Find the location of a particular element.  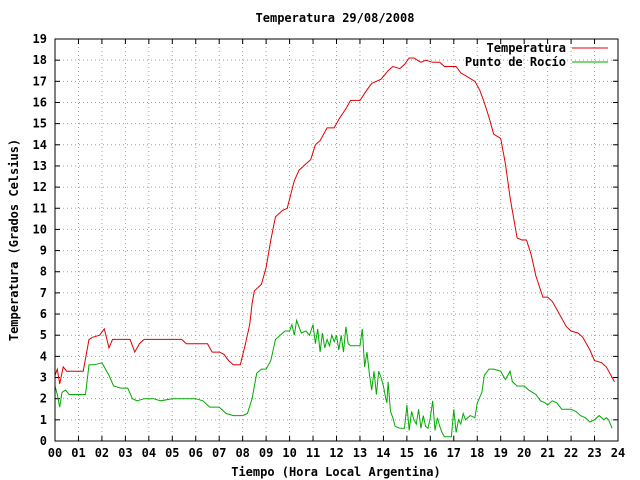

y-tick-label: 4 is located at coordinates (43, 356).